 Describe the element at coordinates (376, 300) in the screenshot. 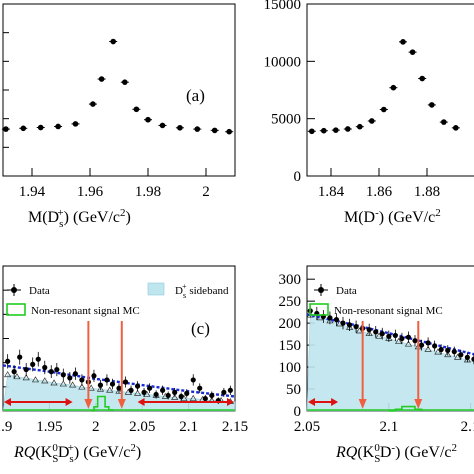

I see `panel-d-legend: Data Non-resonant signal MC` at that location.